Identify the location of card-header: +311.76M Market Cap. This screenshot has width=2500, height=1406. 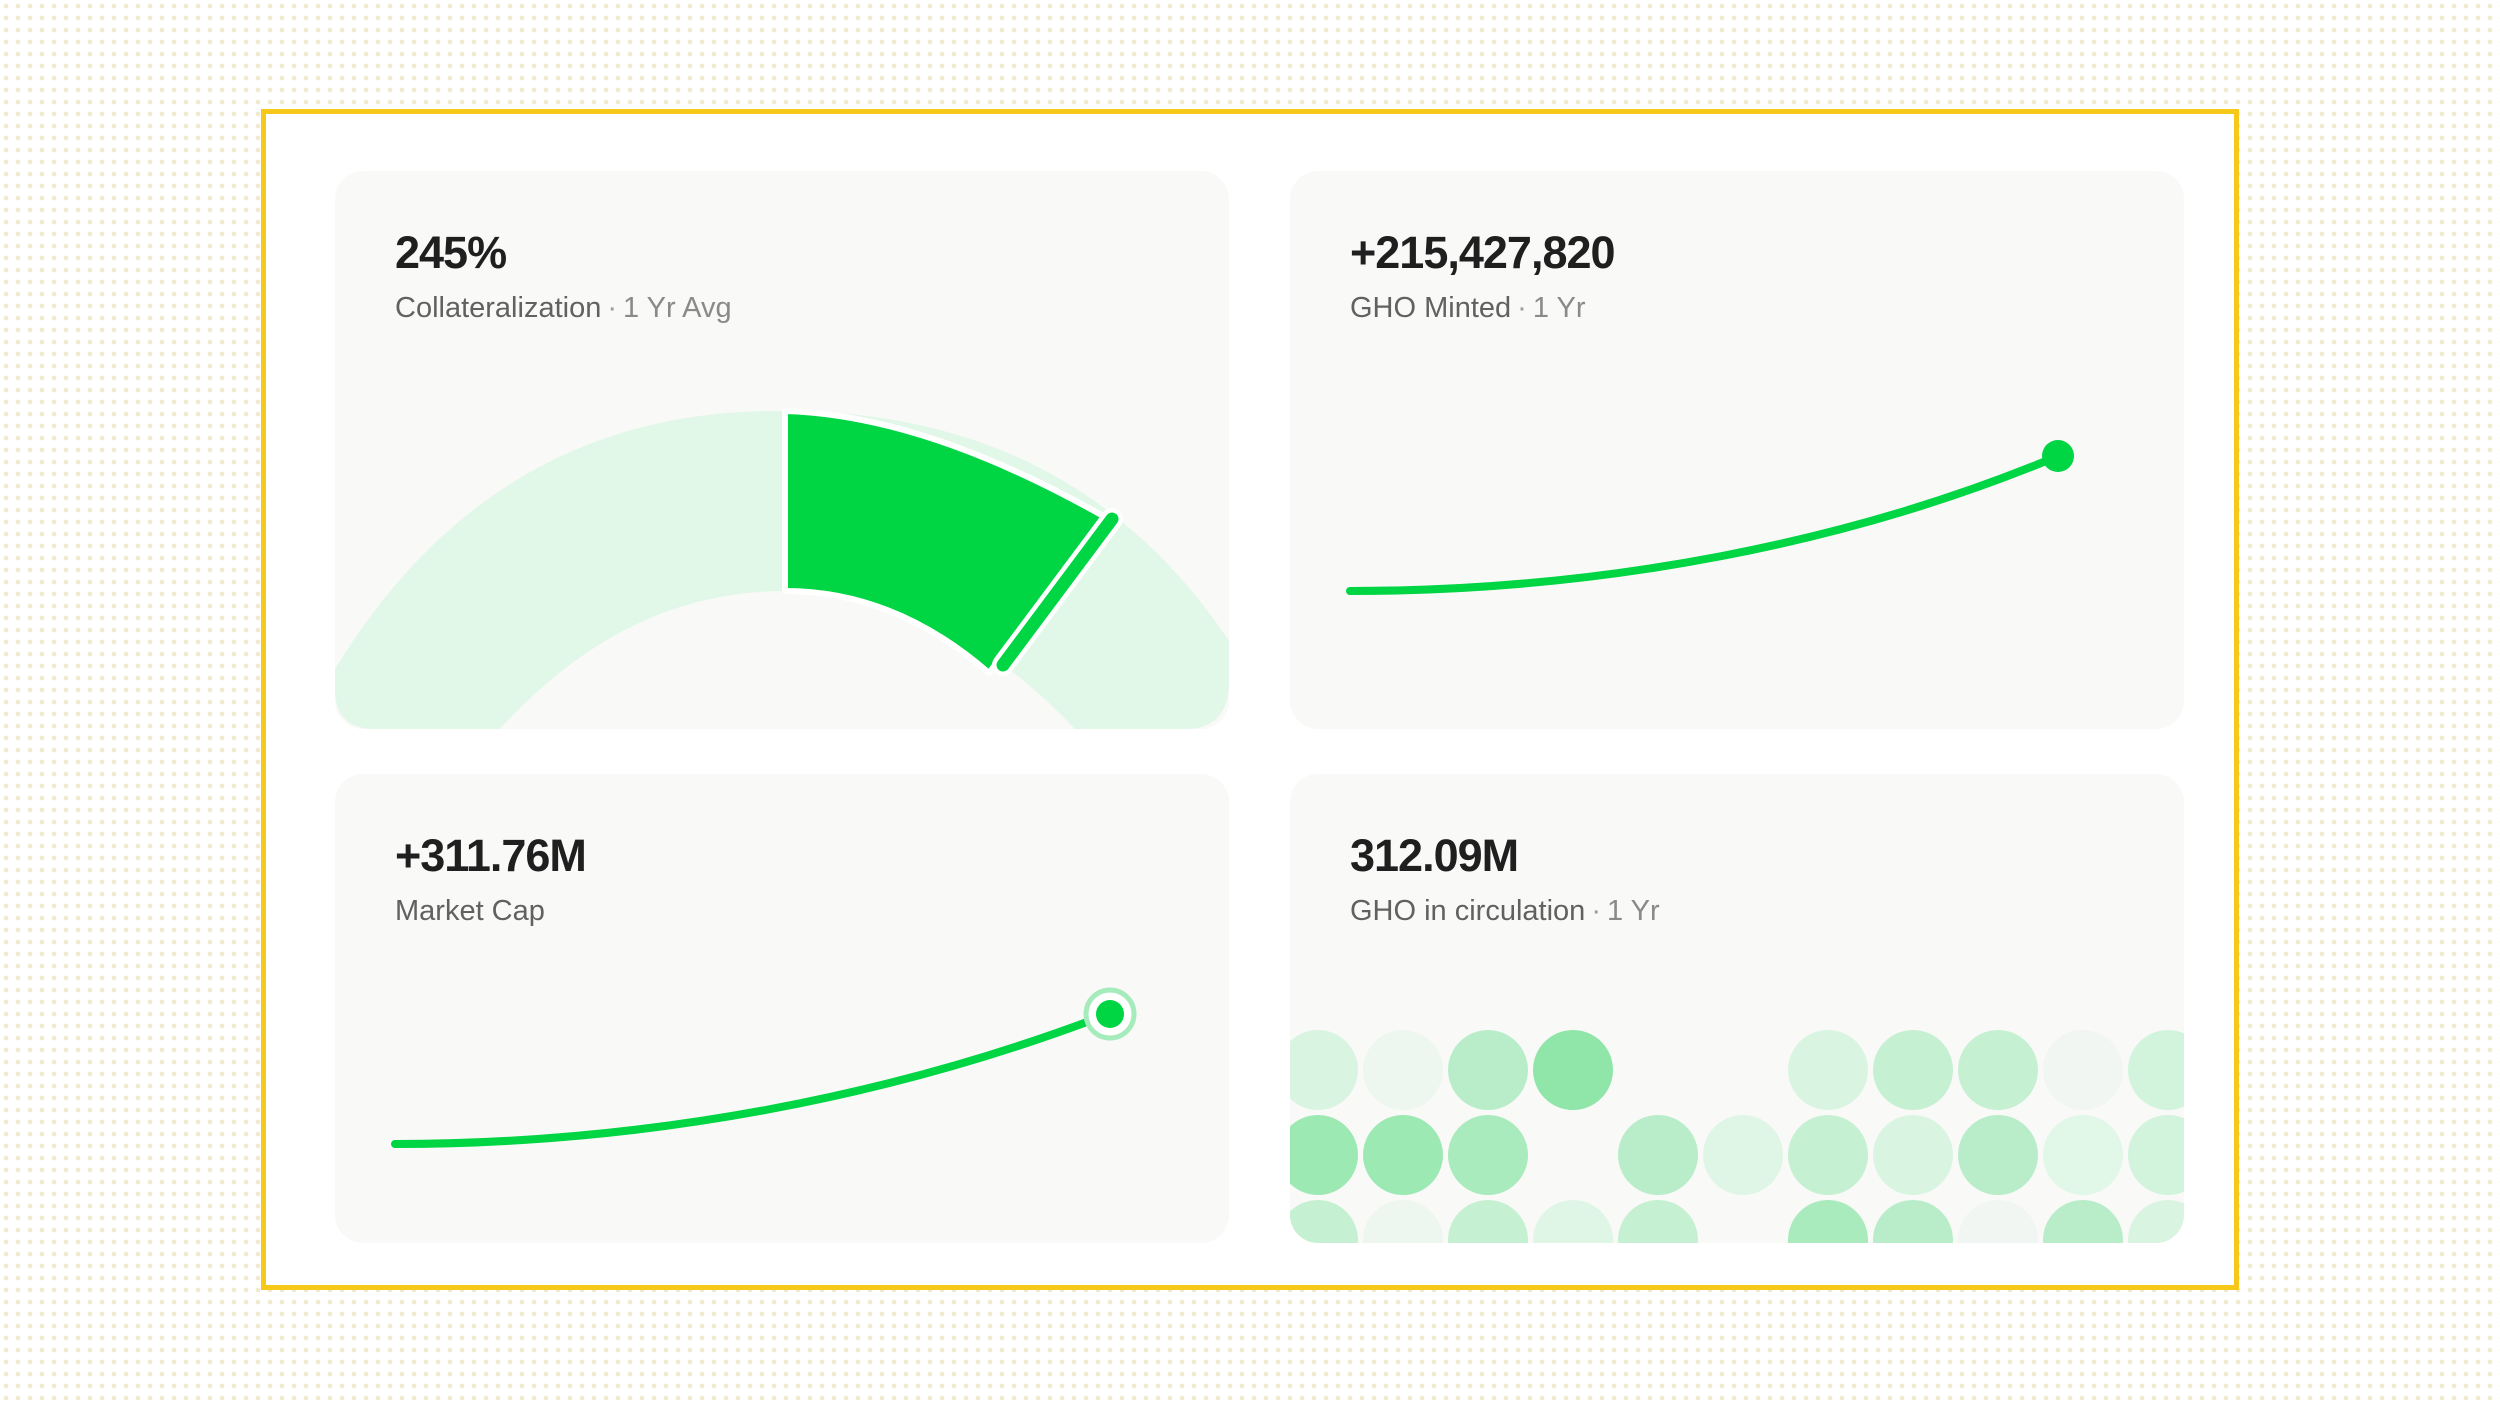
(491, 879).